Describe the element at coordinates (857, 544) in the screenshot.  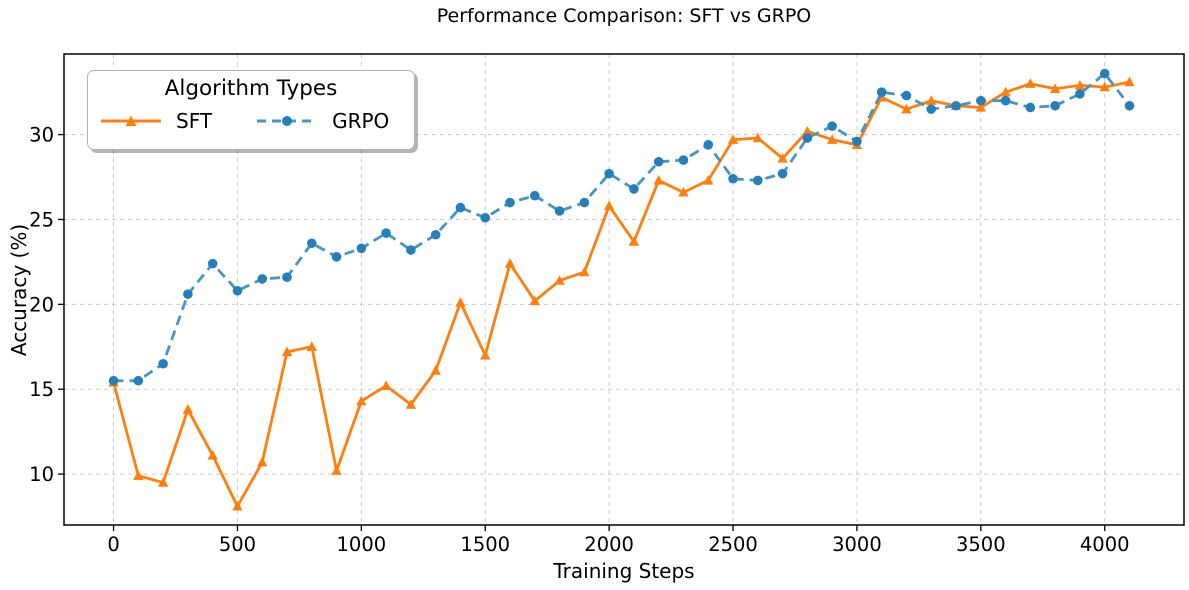
I see `x-tick-label: 3000` at that location.